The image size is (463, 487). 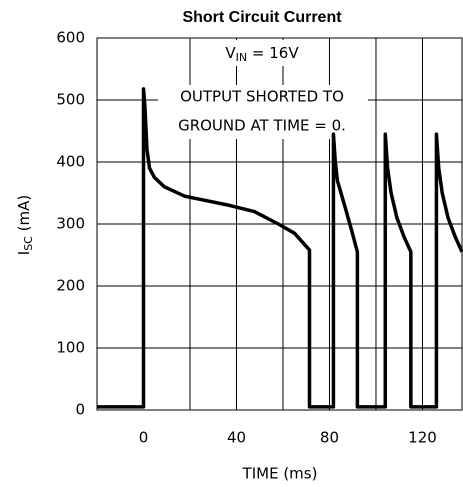 I want to click on y-label-sub: SC, so click(x=28, y=243).